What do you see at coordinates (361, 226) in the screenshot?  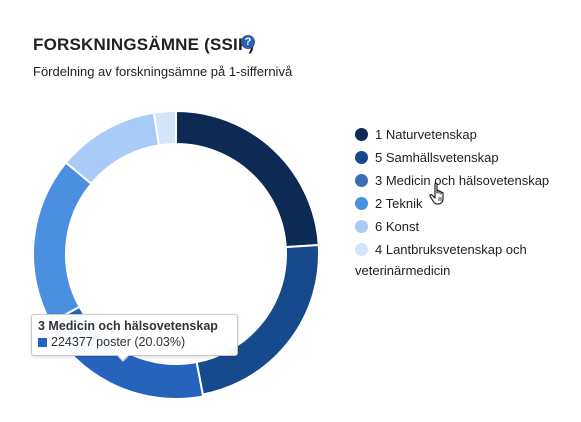 I see `legend-dot-konst` at bounding box center [361, 226].